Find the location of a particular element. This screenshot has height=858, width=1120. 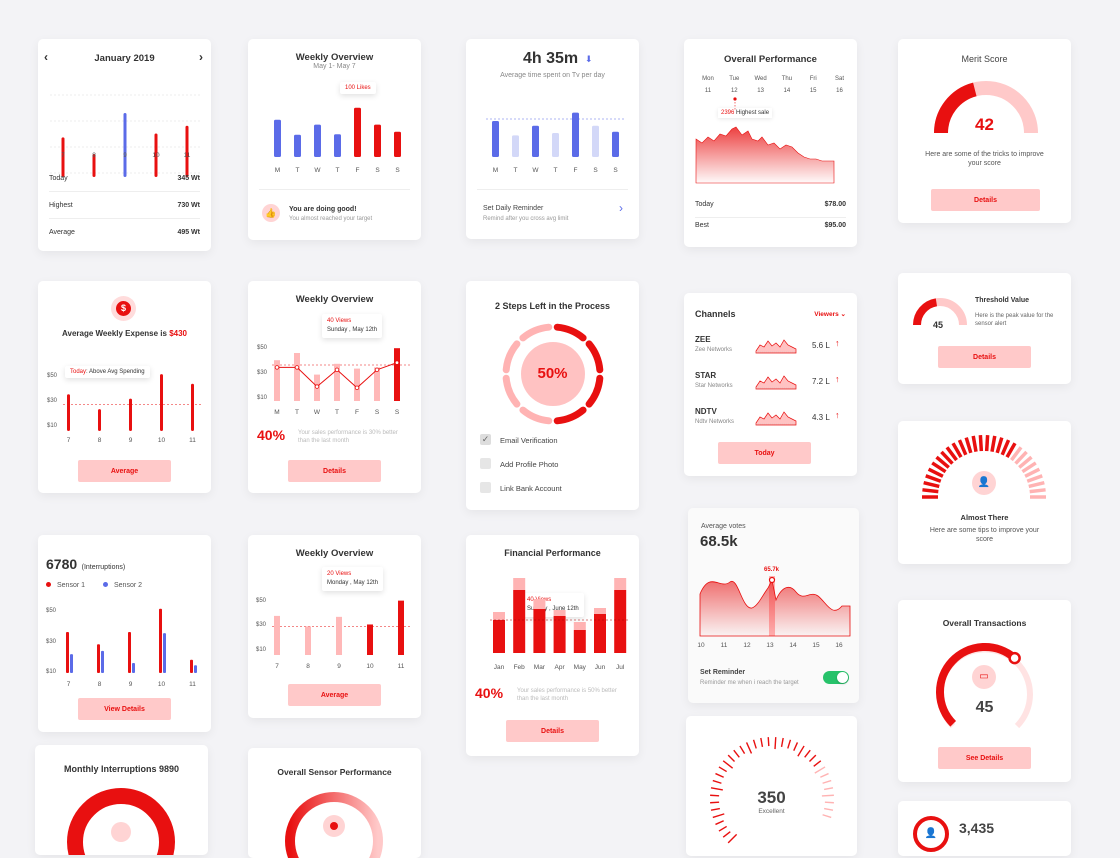

see-details-button: See Details is located at coordinates (984, 758).